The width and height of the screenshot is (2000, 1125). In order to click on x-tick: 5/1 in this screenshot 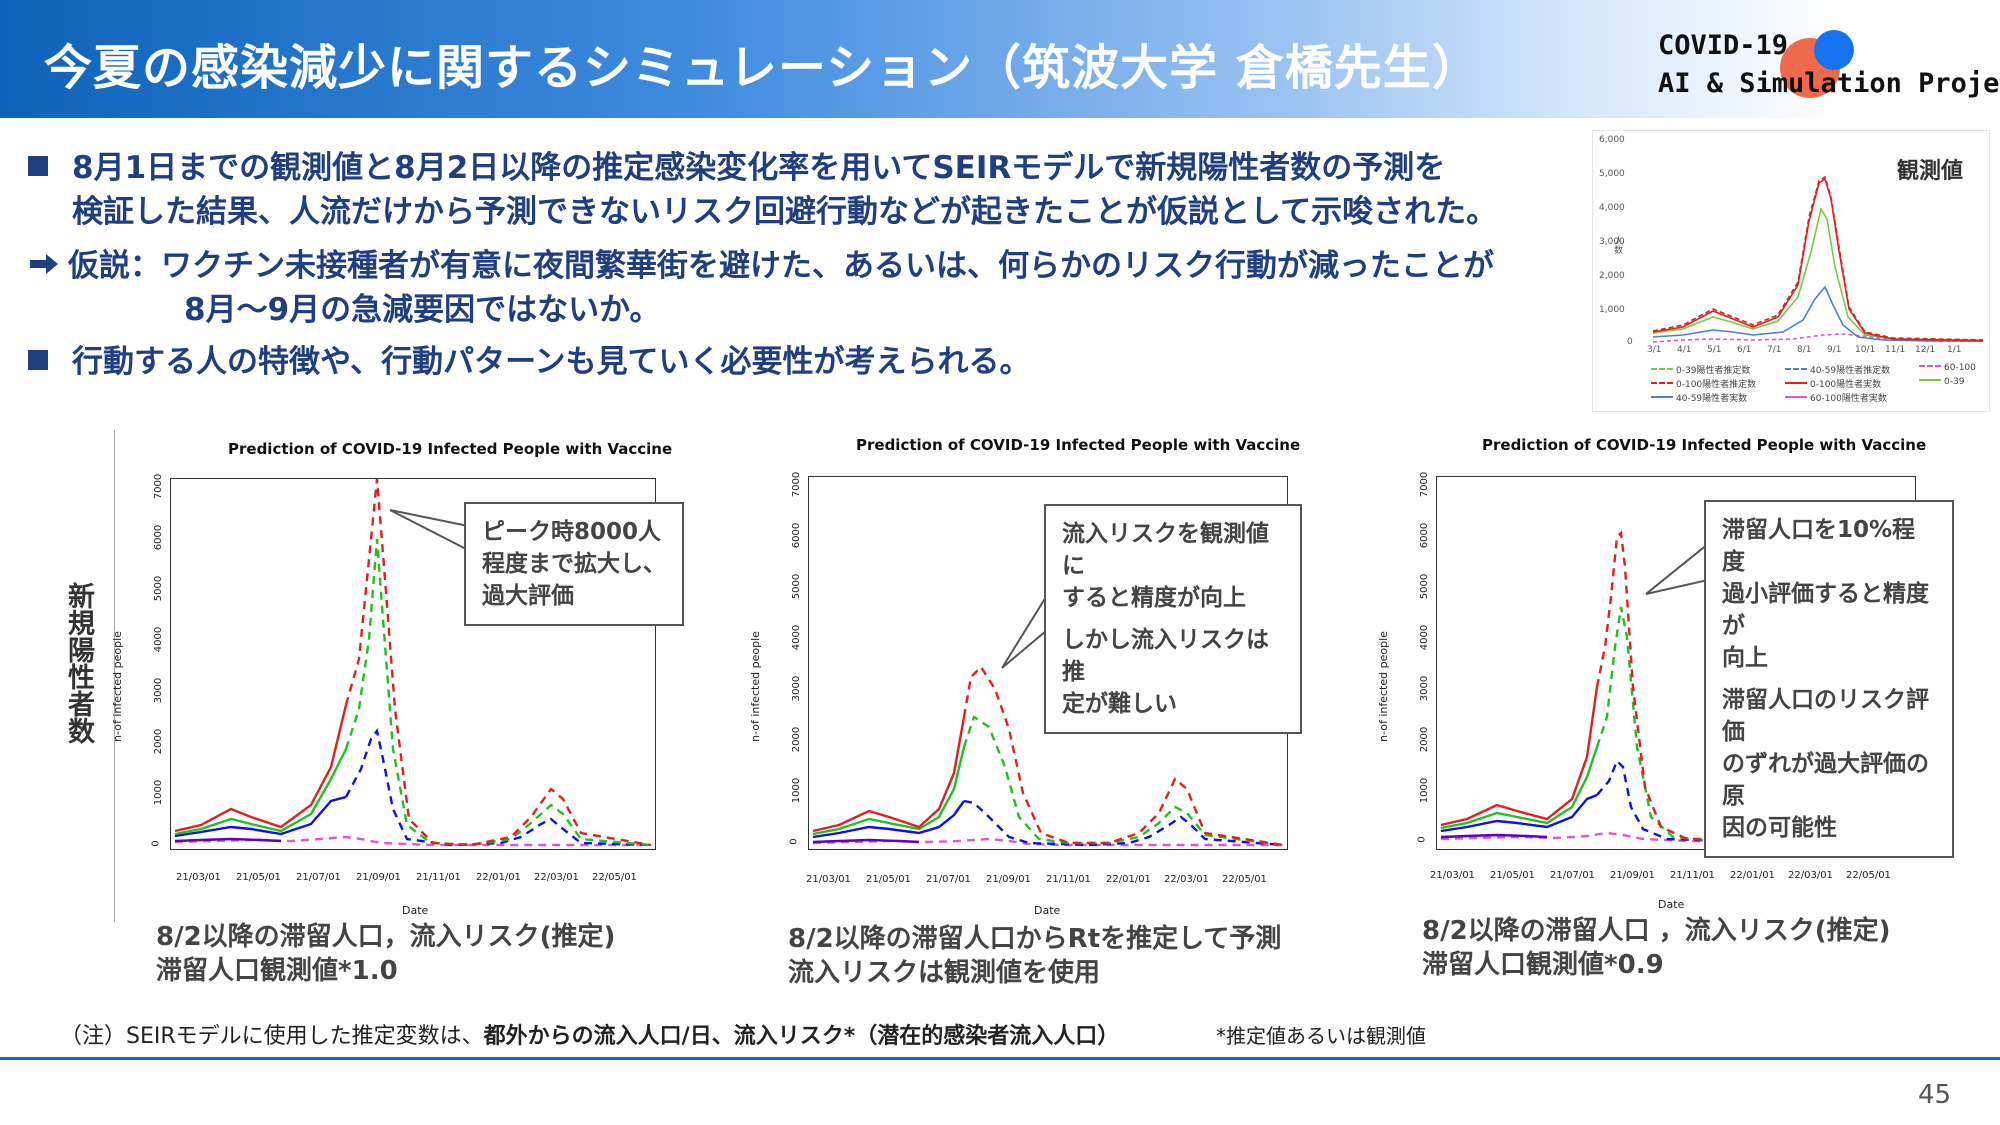, I will do `click(1714, 350)`.